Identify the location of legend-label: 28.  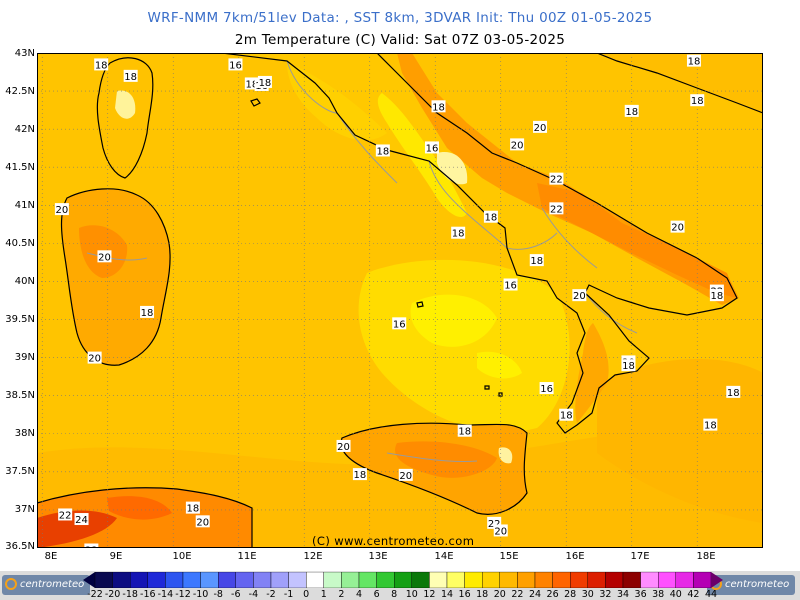
(570, 594).